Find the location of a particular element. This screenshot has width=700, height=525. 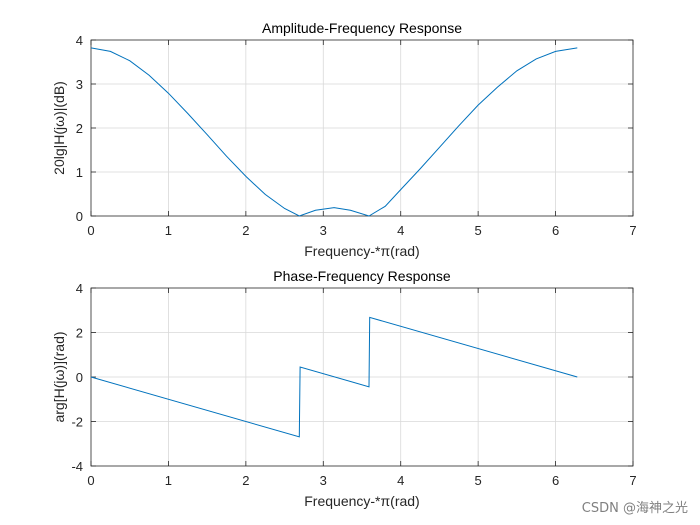

y-tick-label: 3 is located at coordinates (79, 84).